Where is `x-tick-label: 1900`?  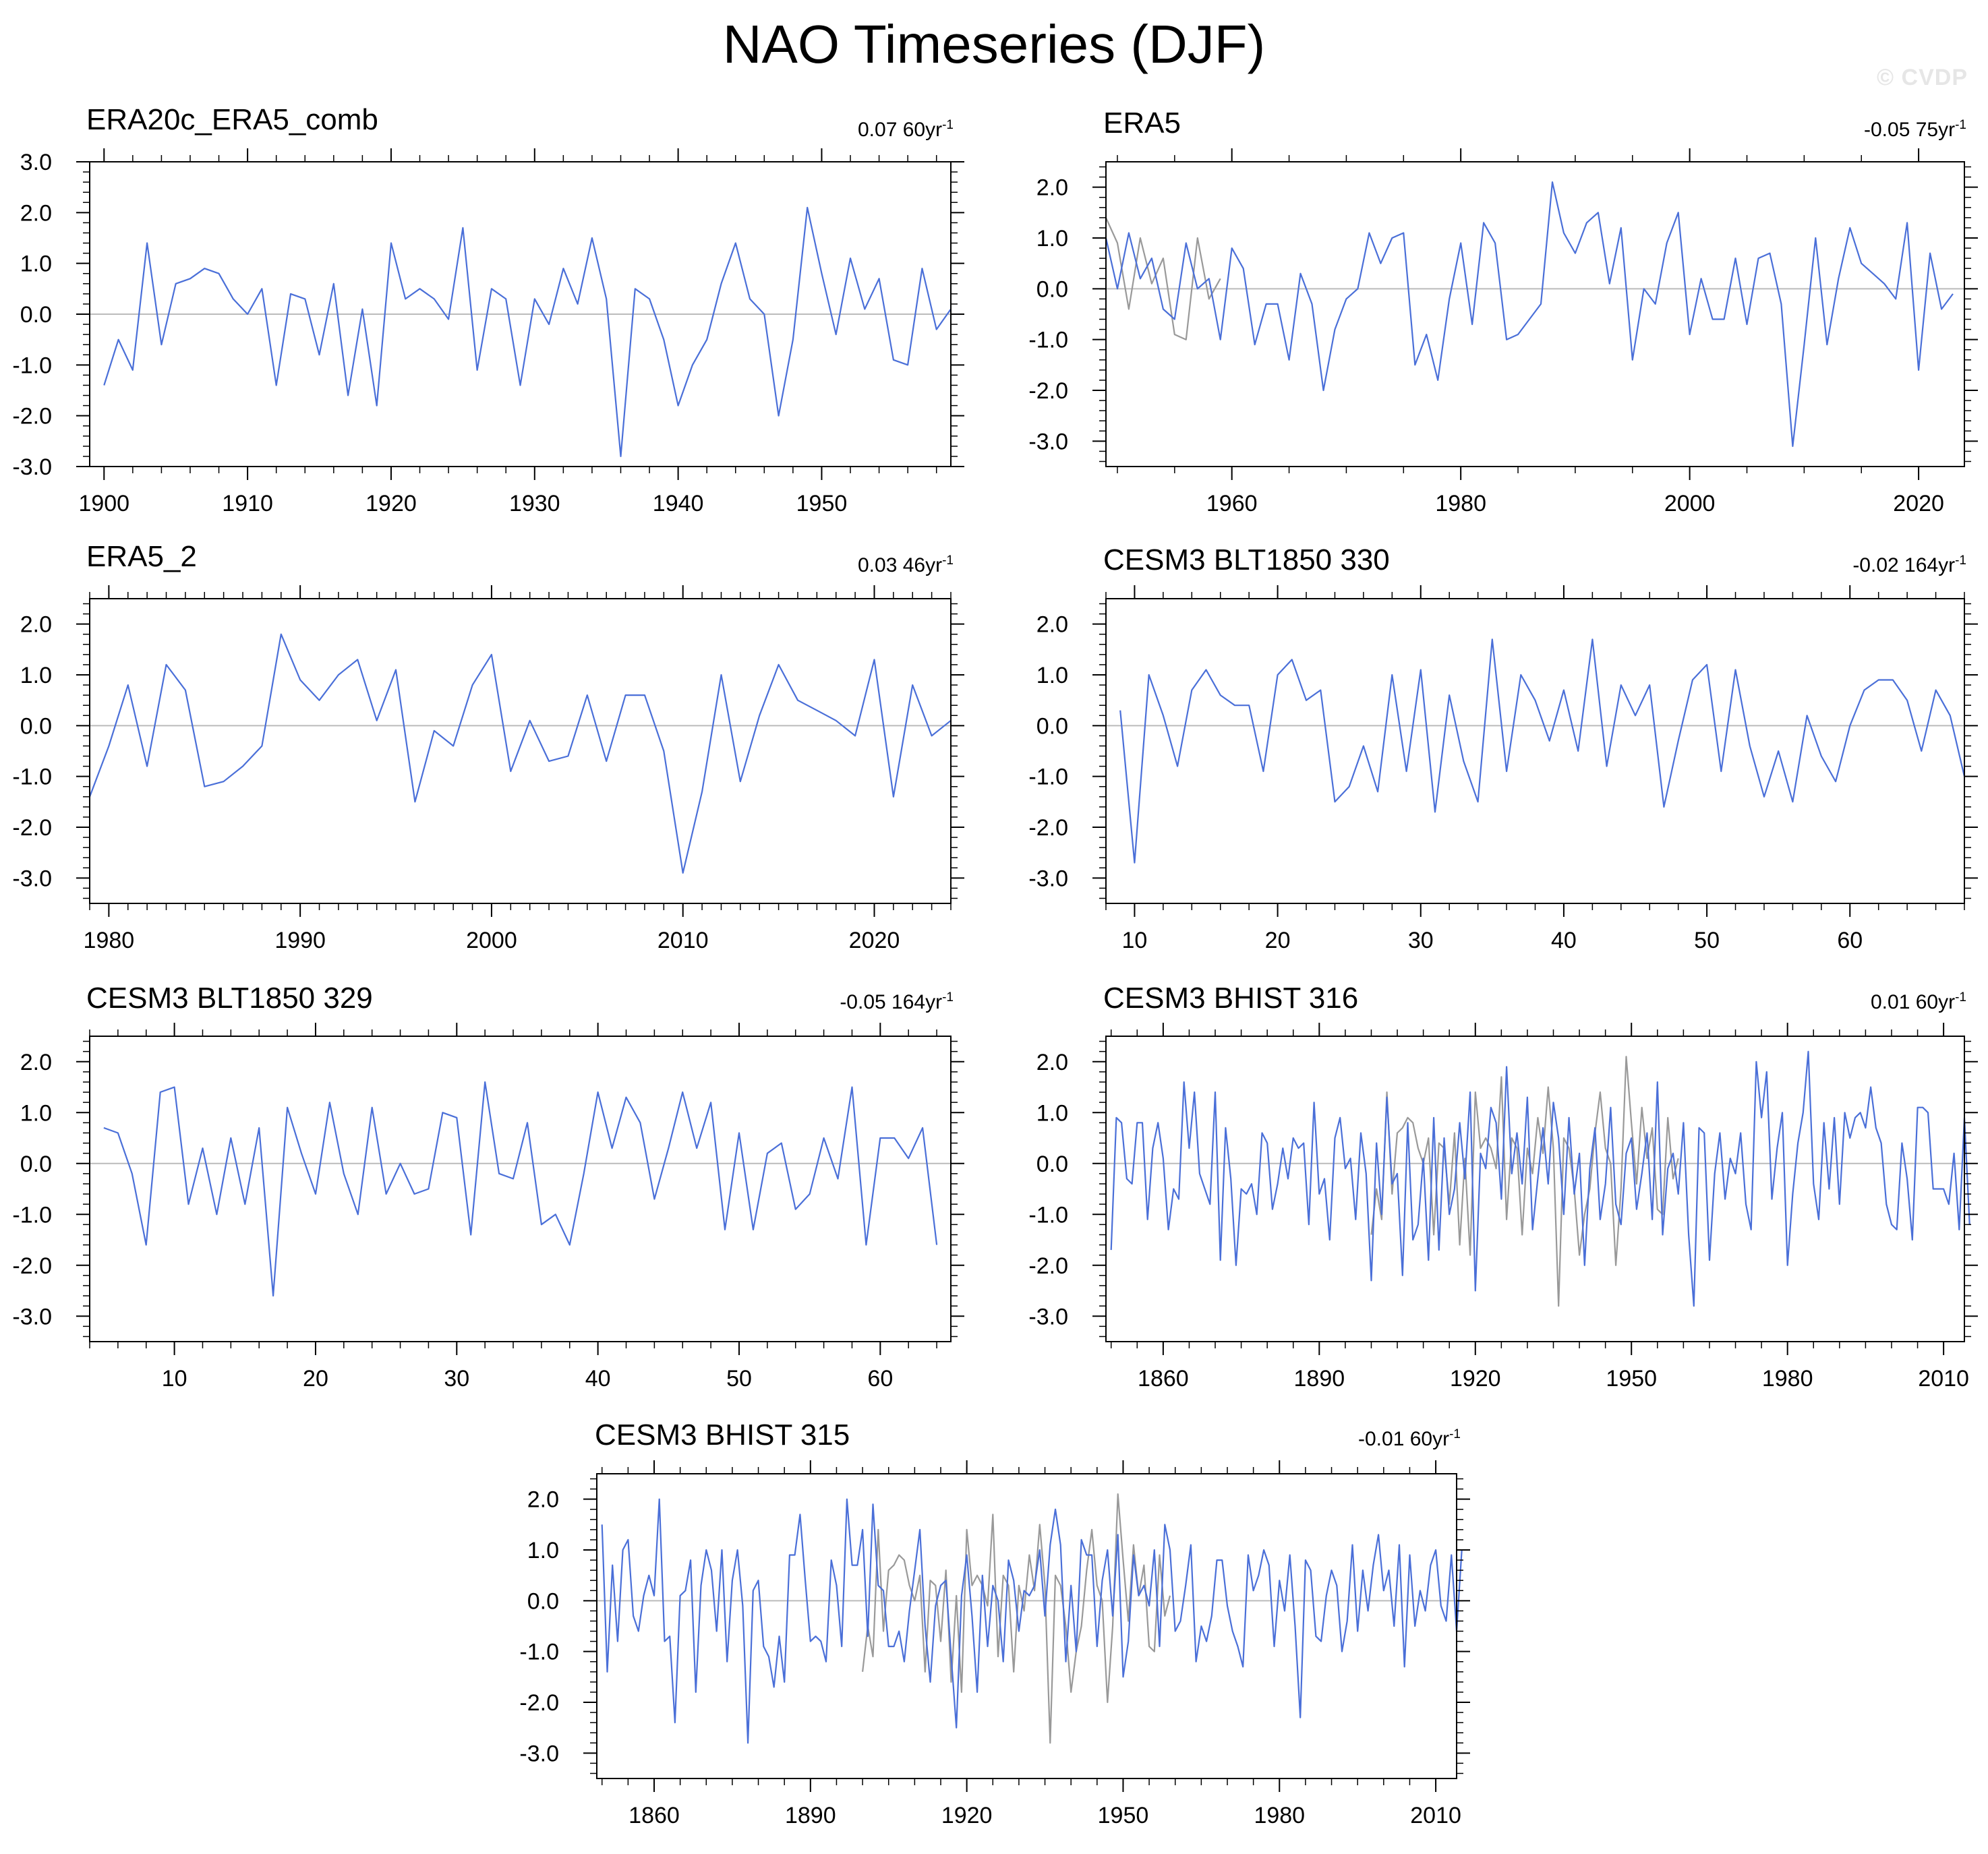 x-tick-label: 1900 is located at coordinates (104, 503).